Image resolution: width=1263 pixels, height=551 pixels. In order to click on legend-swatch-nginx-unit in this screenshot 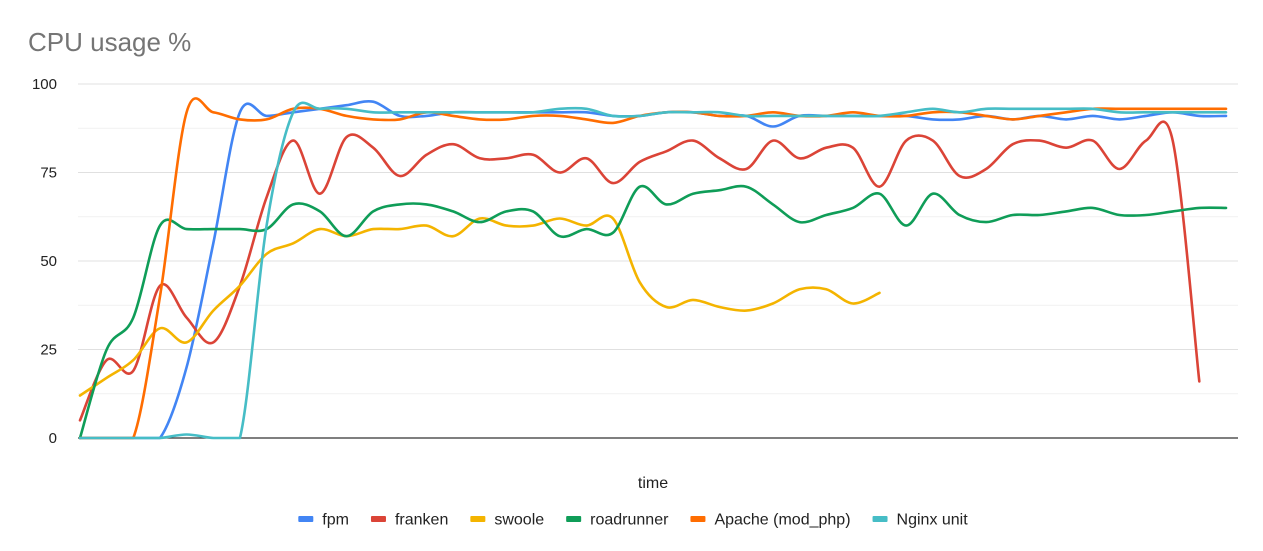, I will do `click(880, 519)`.